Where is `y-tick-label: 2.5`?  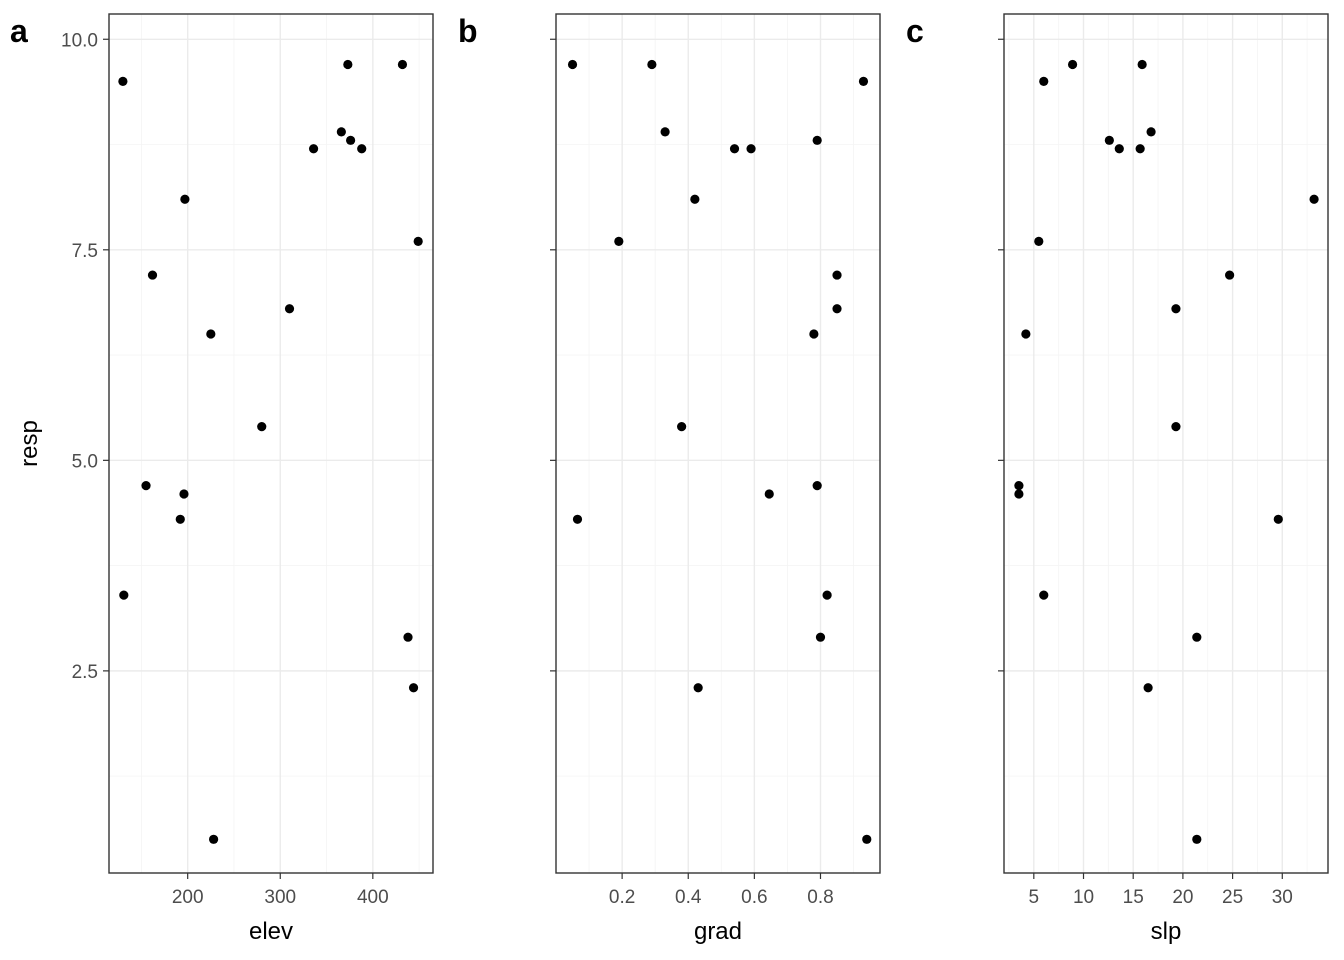
y-tick-label: 2.5 is located at coordinates (85, 672).